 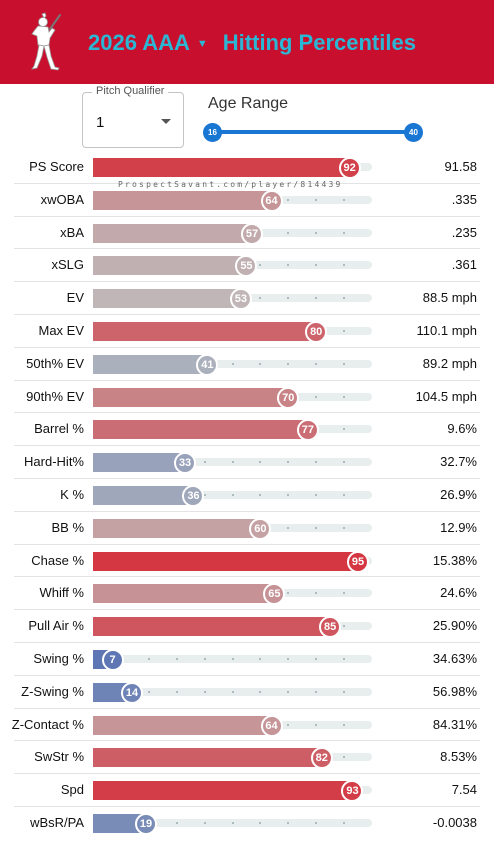 What do you see at coordinates (62, 199) in the screenshot?
I see `metric-label: xwOBA` at bounding box center [62, 199].